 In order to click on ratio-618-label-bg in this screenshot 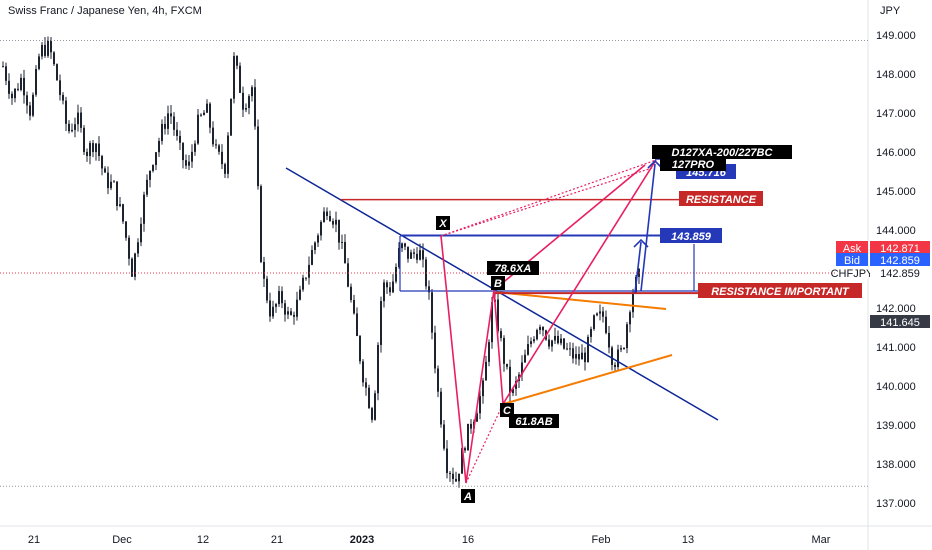, I will do `click(534, 421)`.